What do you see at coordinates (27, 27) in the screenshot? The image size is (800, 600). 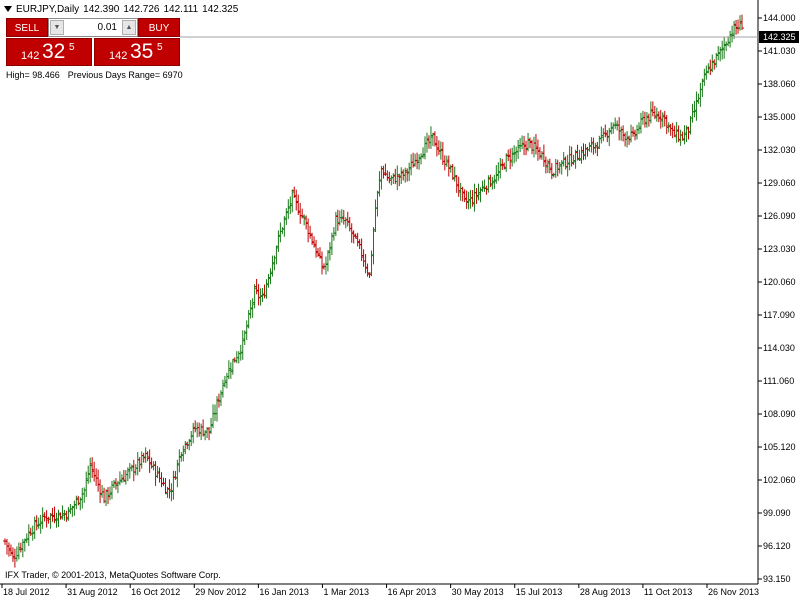 I see `sell-button: SELL` at bounding box center [27, 27].